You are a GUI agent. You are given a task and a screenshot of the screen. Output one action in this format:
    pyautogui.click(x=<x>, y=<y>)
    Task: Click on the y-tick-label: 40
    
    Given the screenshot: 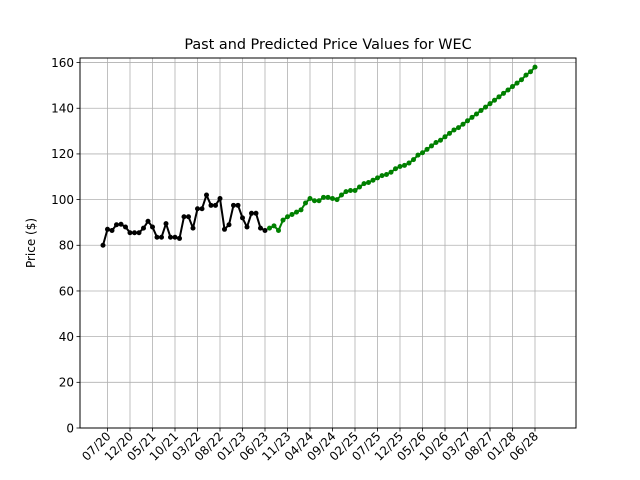 What is the action you would take?
    pyautogui.click(x=66, y=337)
    